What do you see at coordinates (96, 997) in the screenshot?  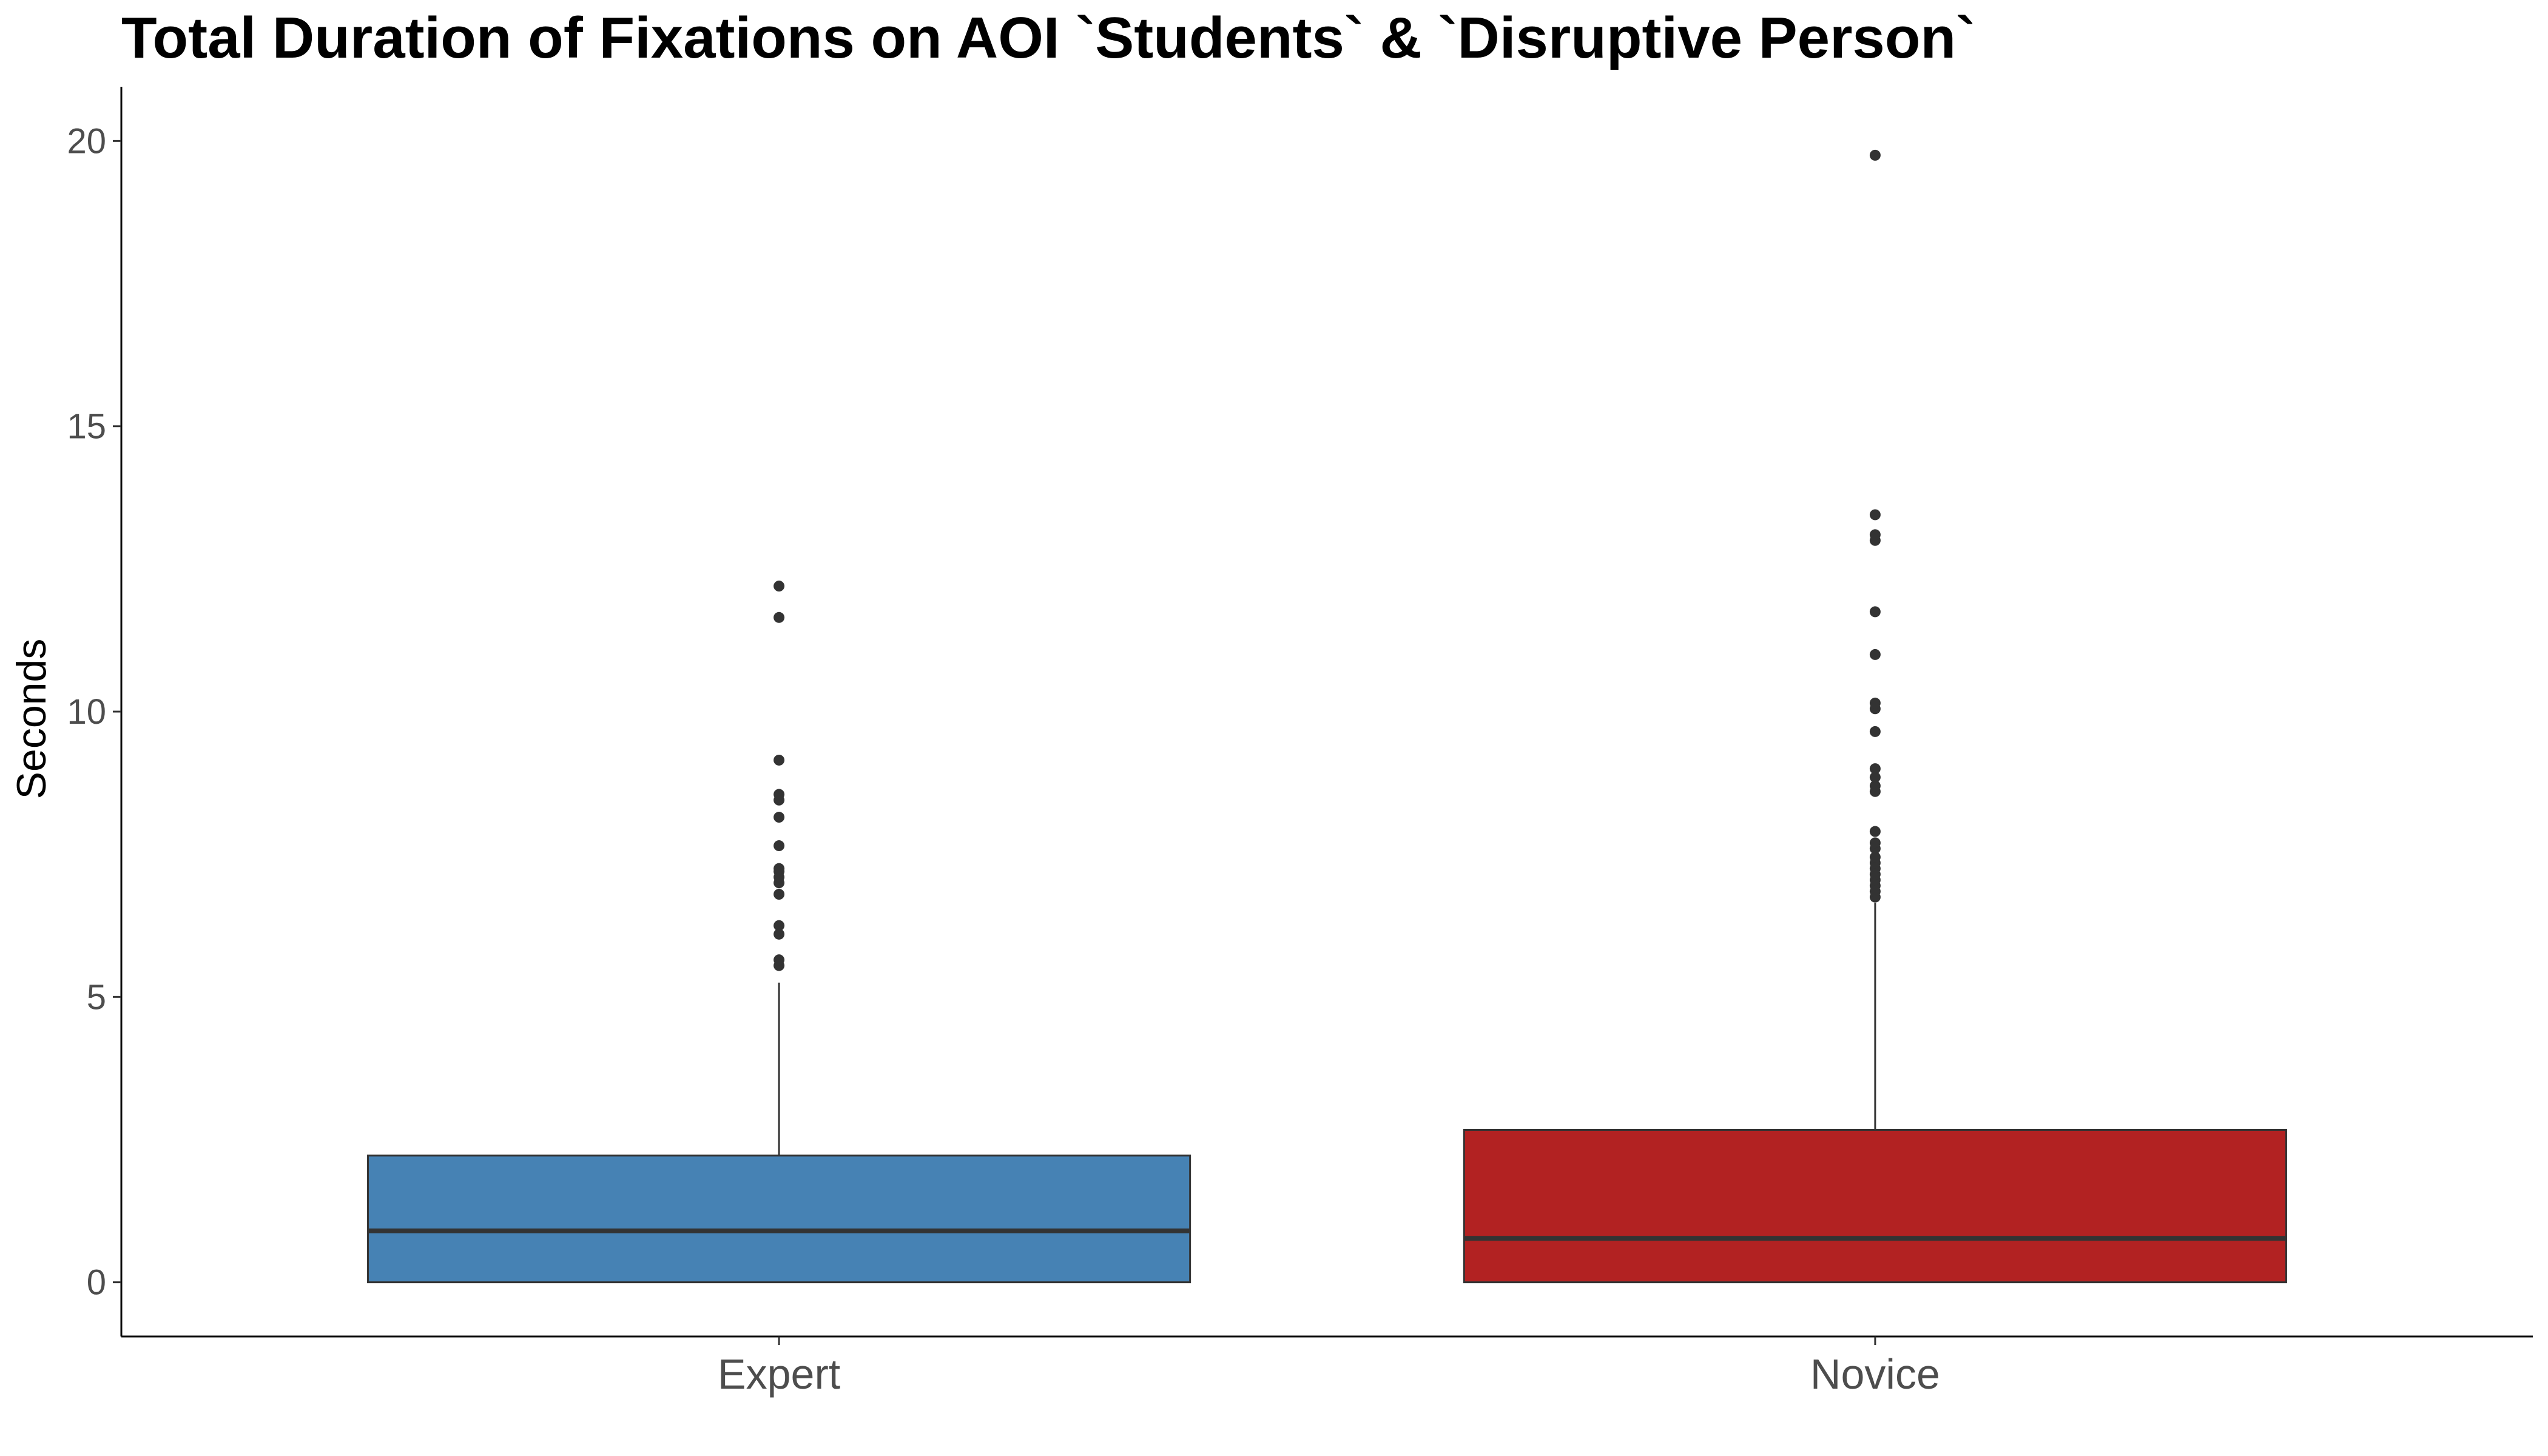 I see `y-tick-label: 5` at bounding box center [96, 997].